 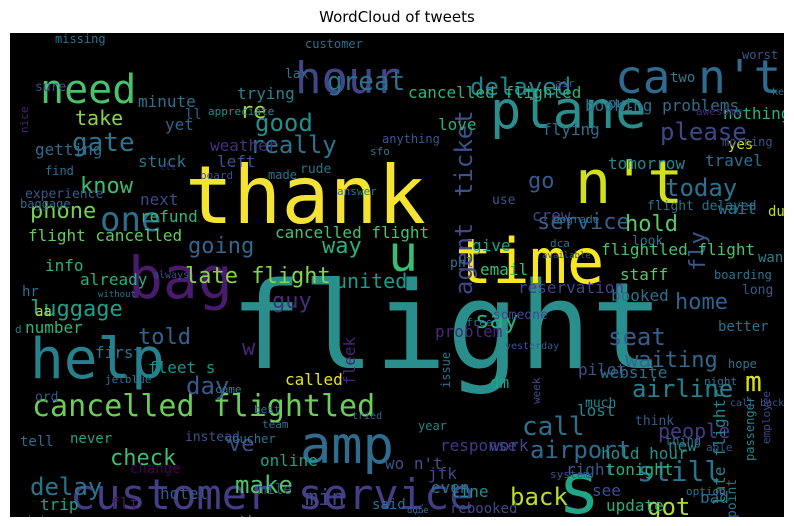 What do you see at coordinates (499, 382) in the screenshot?
I see `cloud-word: dm` at bounding box center [499, 382].